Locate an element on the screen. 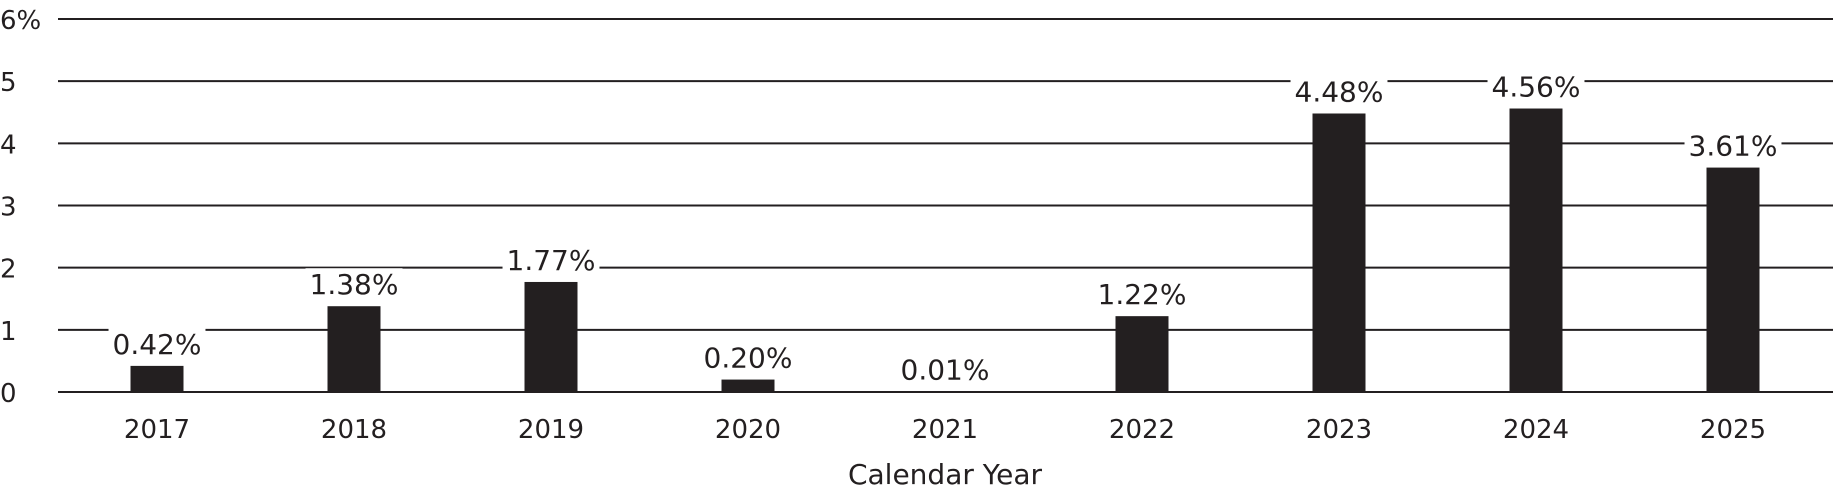  y-tick-label: 4 is located at coordinates (8, 145).